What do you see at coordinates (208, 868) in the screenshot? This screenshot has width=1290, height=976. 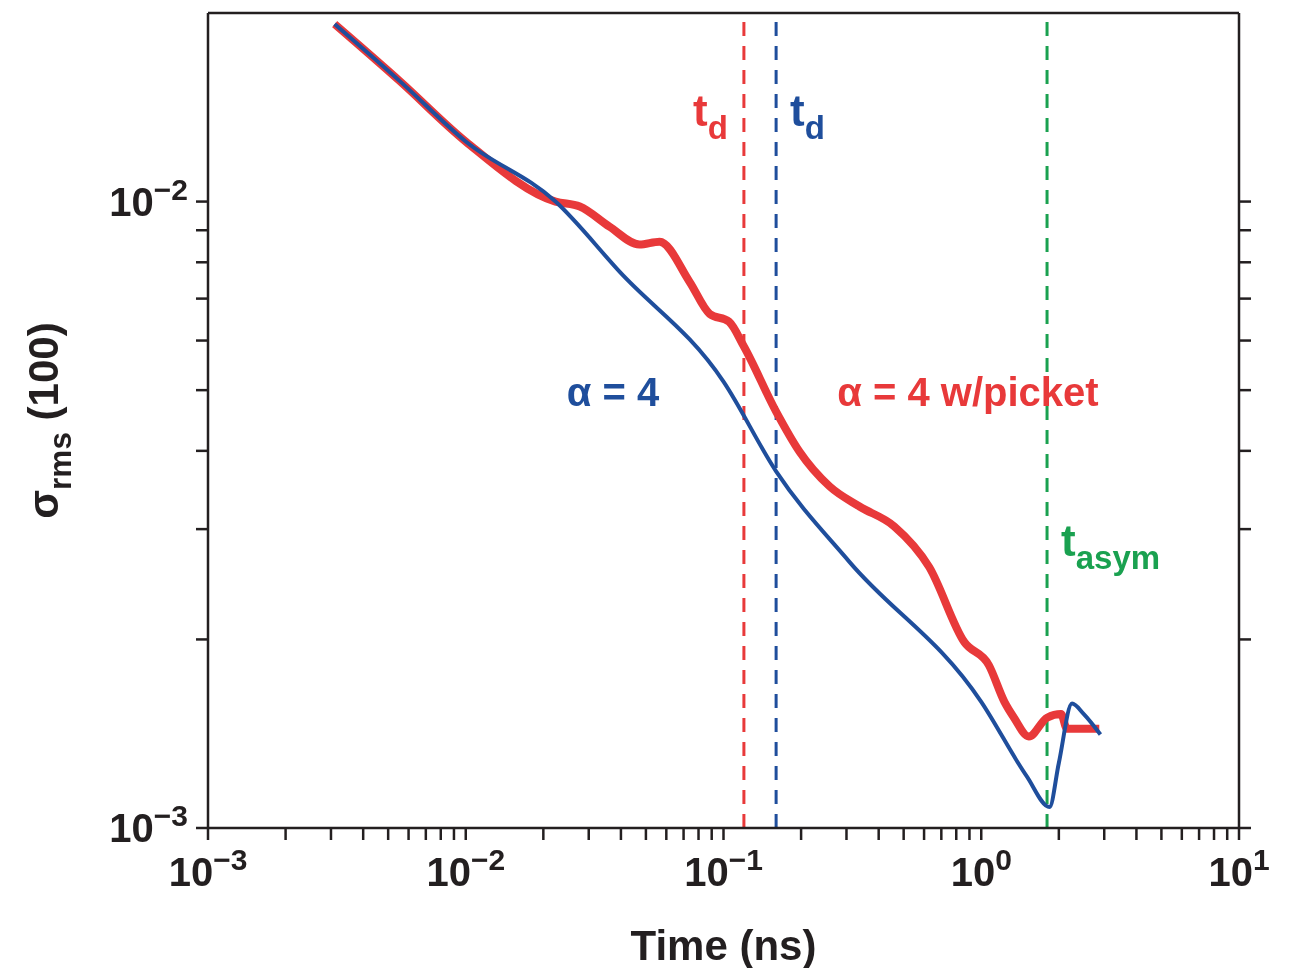 I see `x-tick-label: 10$^{−3}$` at bounding box center [208, 868].